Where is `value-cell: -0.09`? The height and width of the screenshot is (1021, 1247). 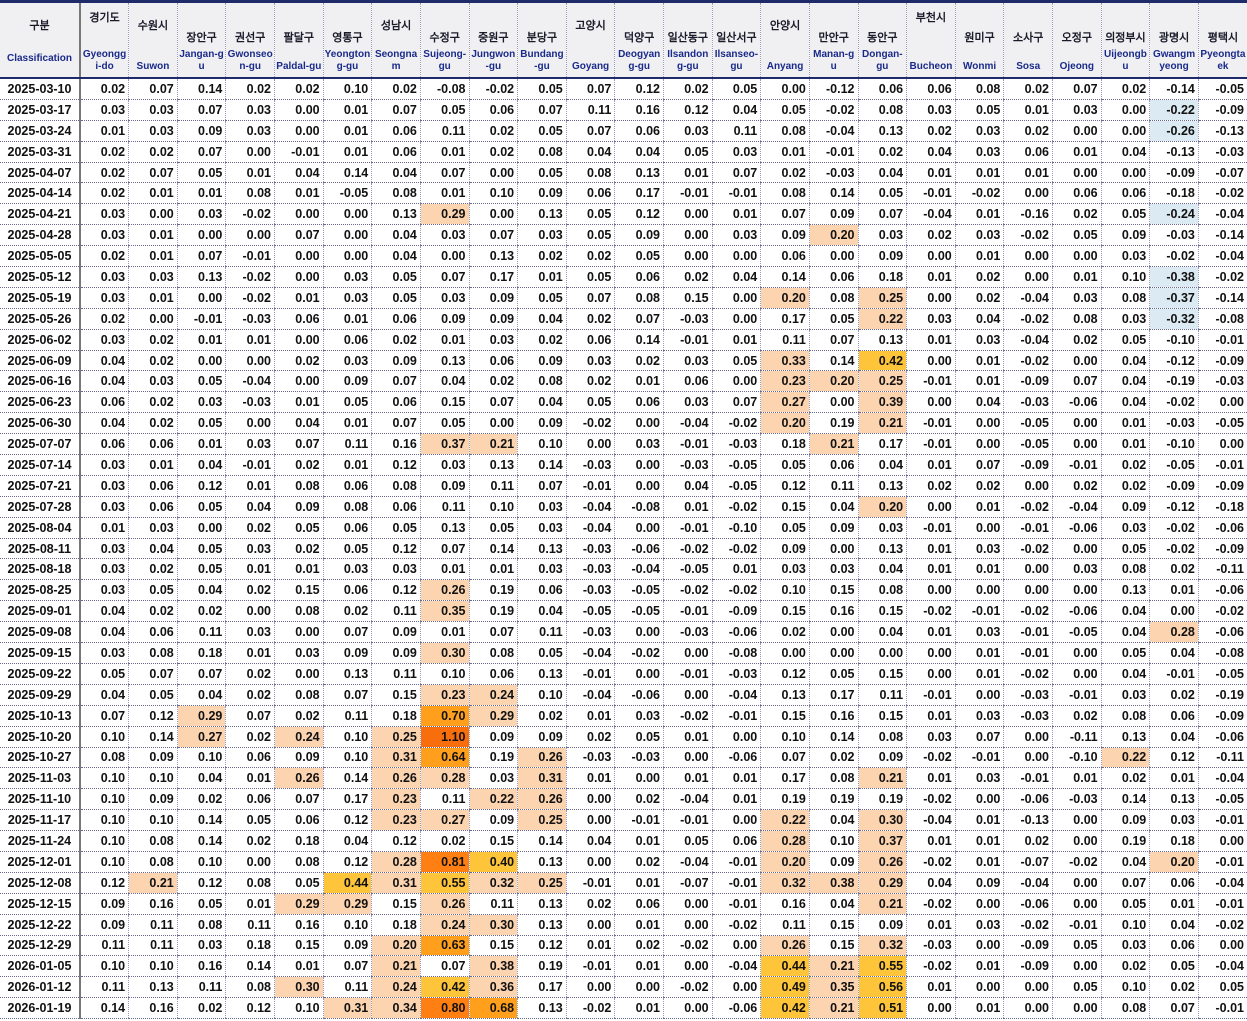 value-cell: -0.09 is located at coordinates (1028, 946).